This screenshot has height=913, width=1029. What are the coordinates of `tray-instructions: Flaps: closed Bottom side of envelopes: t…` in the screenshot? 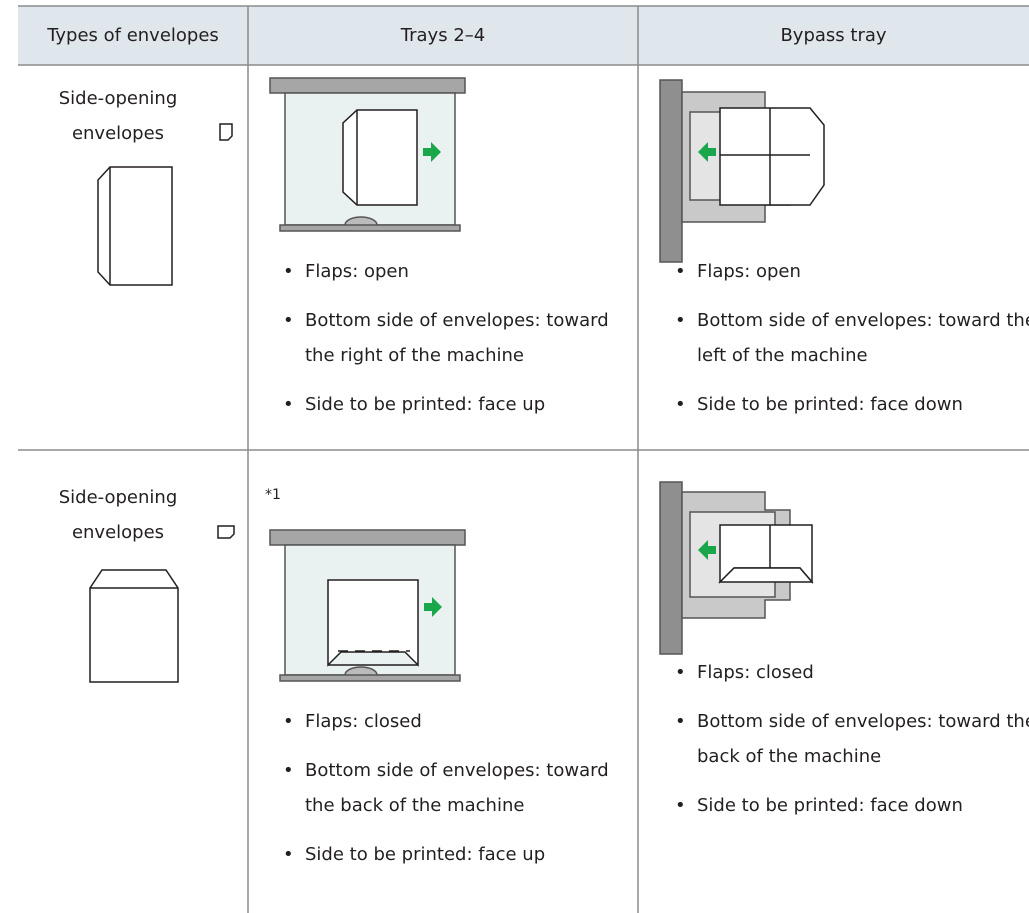 It's located at (454, 795).